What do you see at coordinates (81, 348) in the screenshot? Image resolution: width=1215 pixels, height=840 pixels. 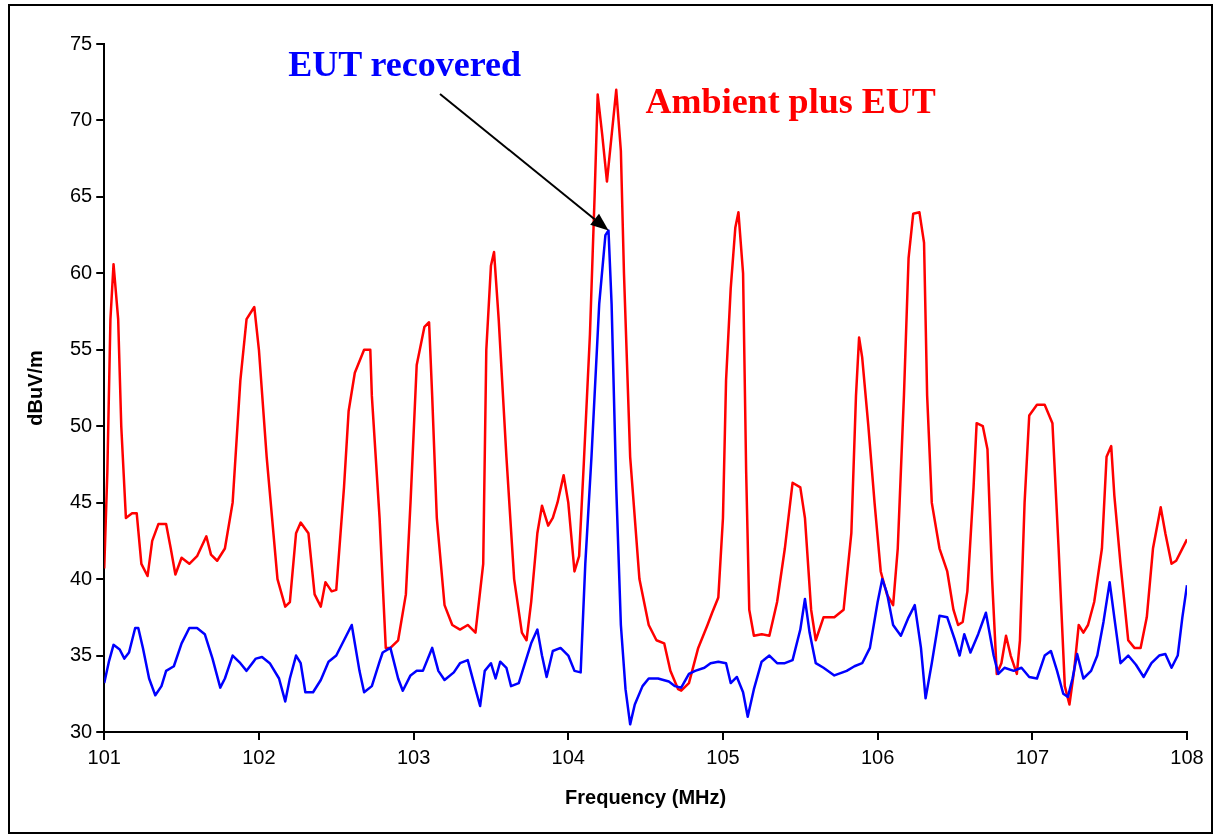 I see `y-tick-label: 55` at bounding box center [81, 348].